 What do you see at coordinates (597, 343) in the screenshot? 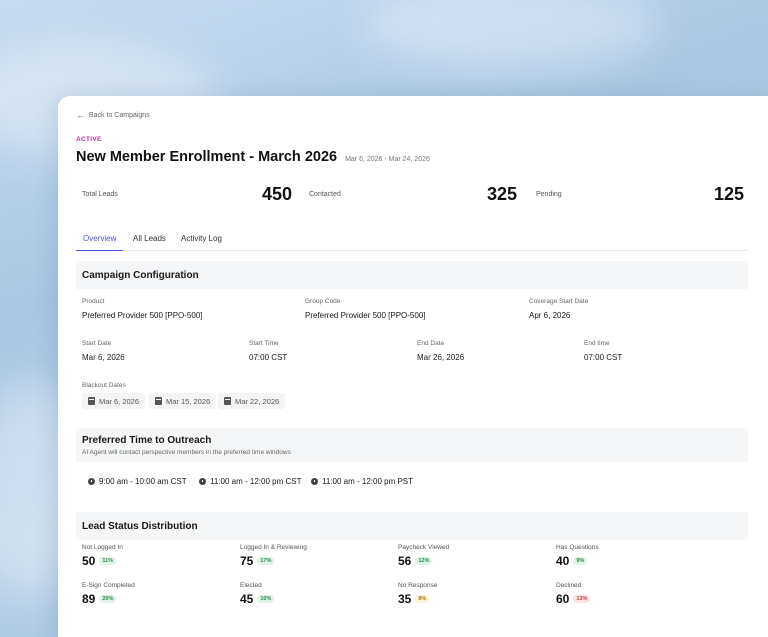
I see `end-time-label: End time` at bounding box center [597, 343].